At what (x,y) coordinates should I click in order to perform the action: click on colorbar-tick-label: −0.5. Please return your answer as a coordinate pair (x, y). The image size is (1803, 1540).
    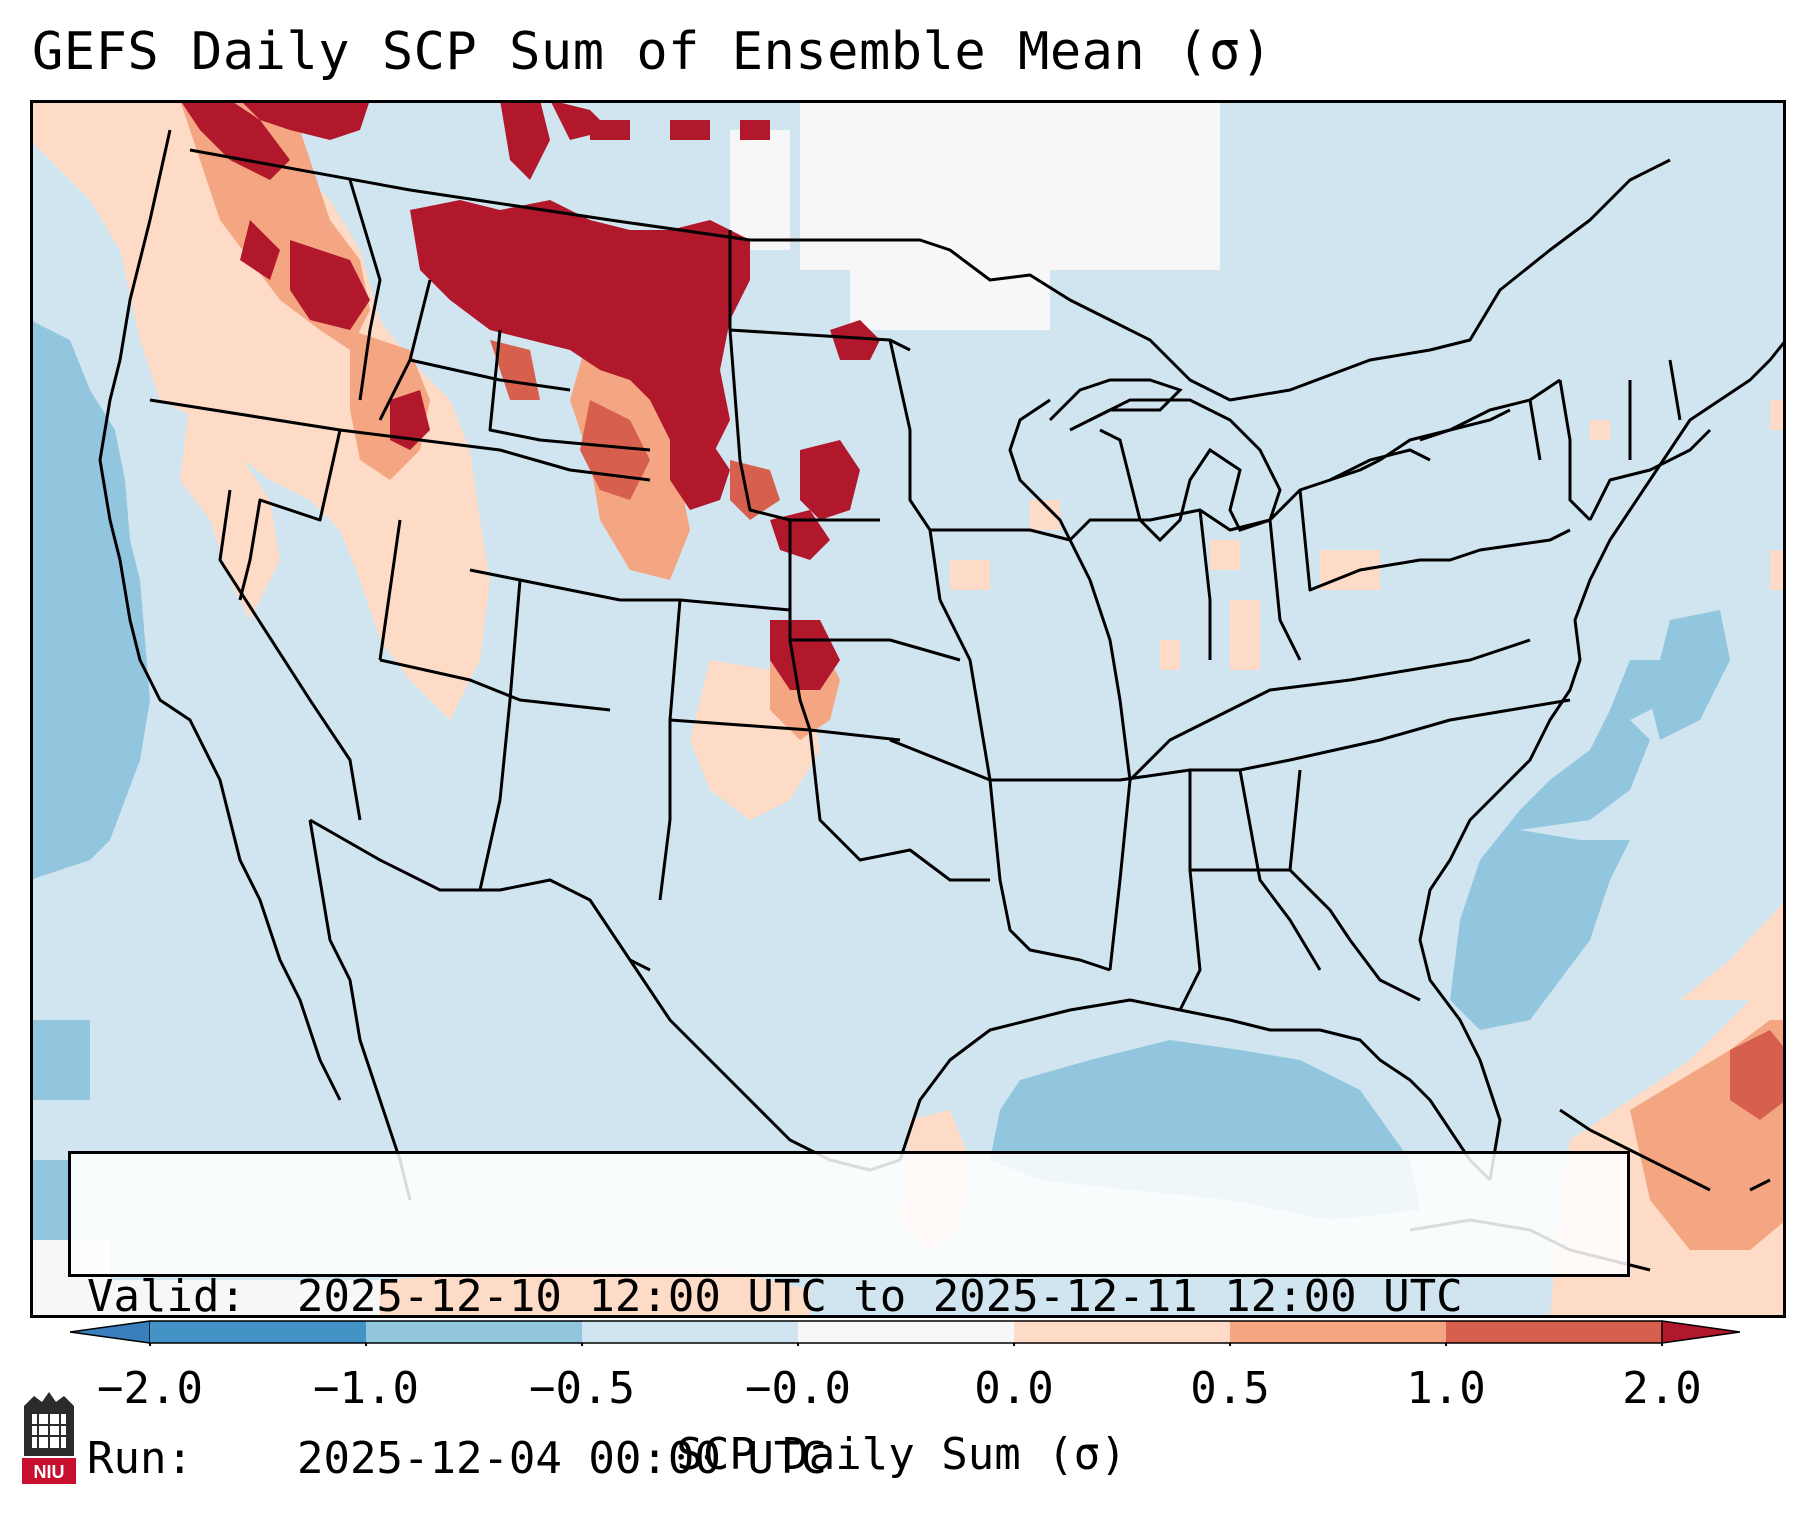
    Looking at the image, I should click on (582, 1388).